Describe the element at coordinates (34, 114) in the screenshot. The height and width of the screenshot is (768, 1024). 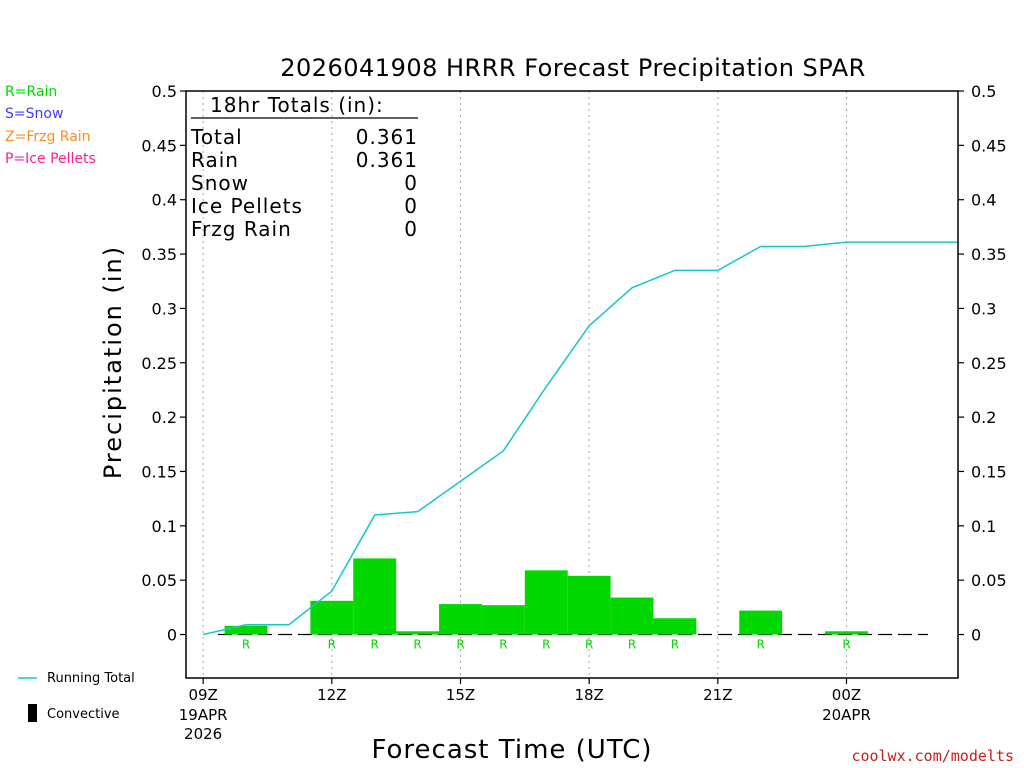
I see `legend-snow: S=Snow` at that location.